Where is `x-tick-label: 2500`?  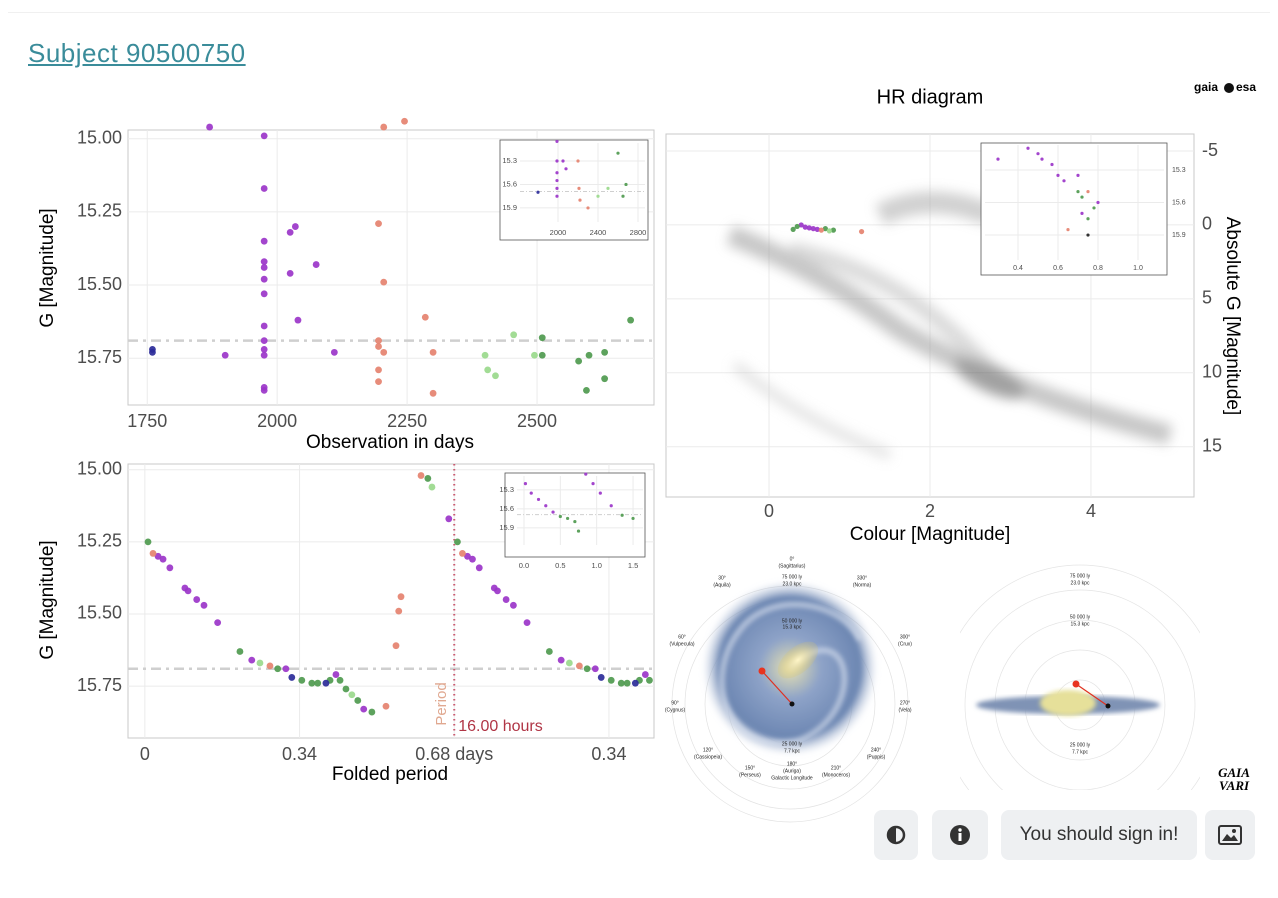 x-tick-label: 2500 is located at coordinates (537, 421).